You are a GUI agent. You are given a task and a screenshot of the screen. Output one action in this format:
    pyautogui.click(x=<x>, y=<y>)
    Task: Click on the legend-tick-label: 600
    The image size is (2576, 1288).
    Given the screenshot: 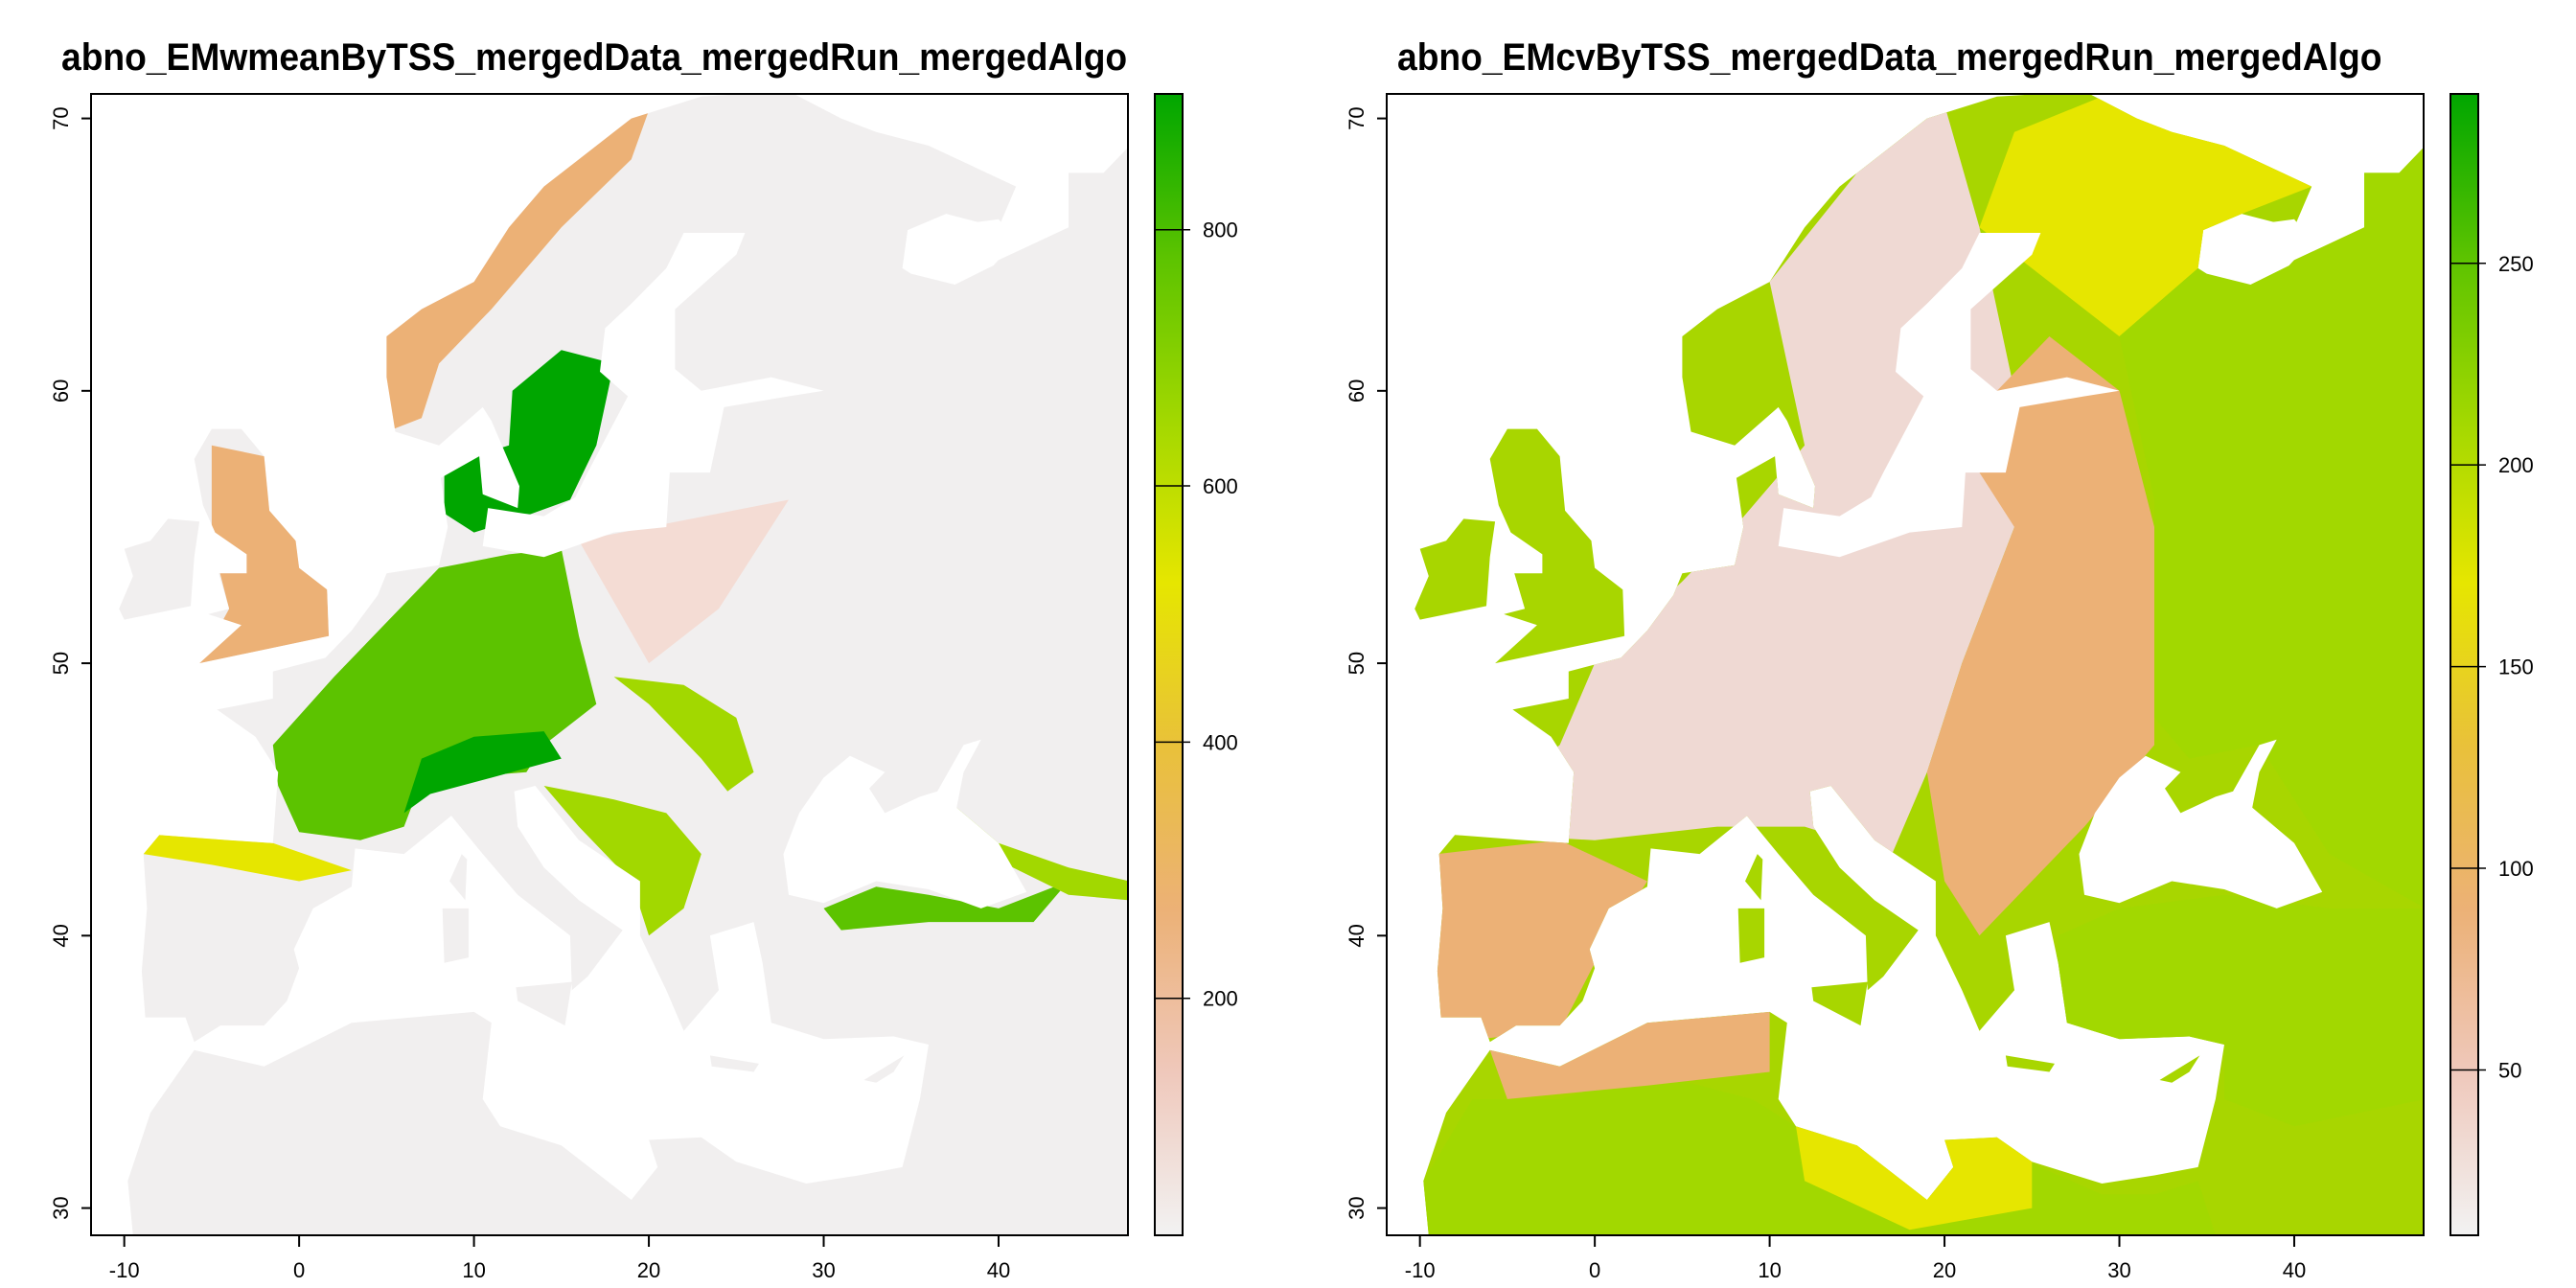 What is the action you would take?
    pyautogui.click(x=1220, y=486)
    